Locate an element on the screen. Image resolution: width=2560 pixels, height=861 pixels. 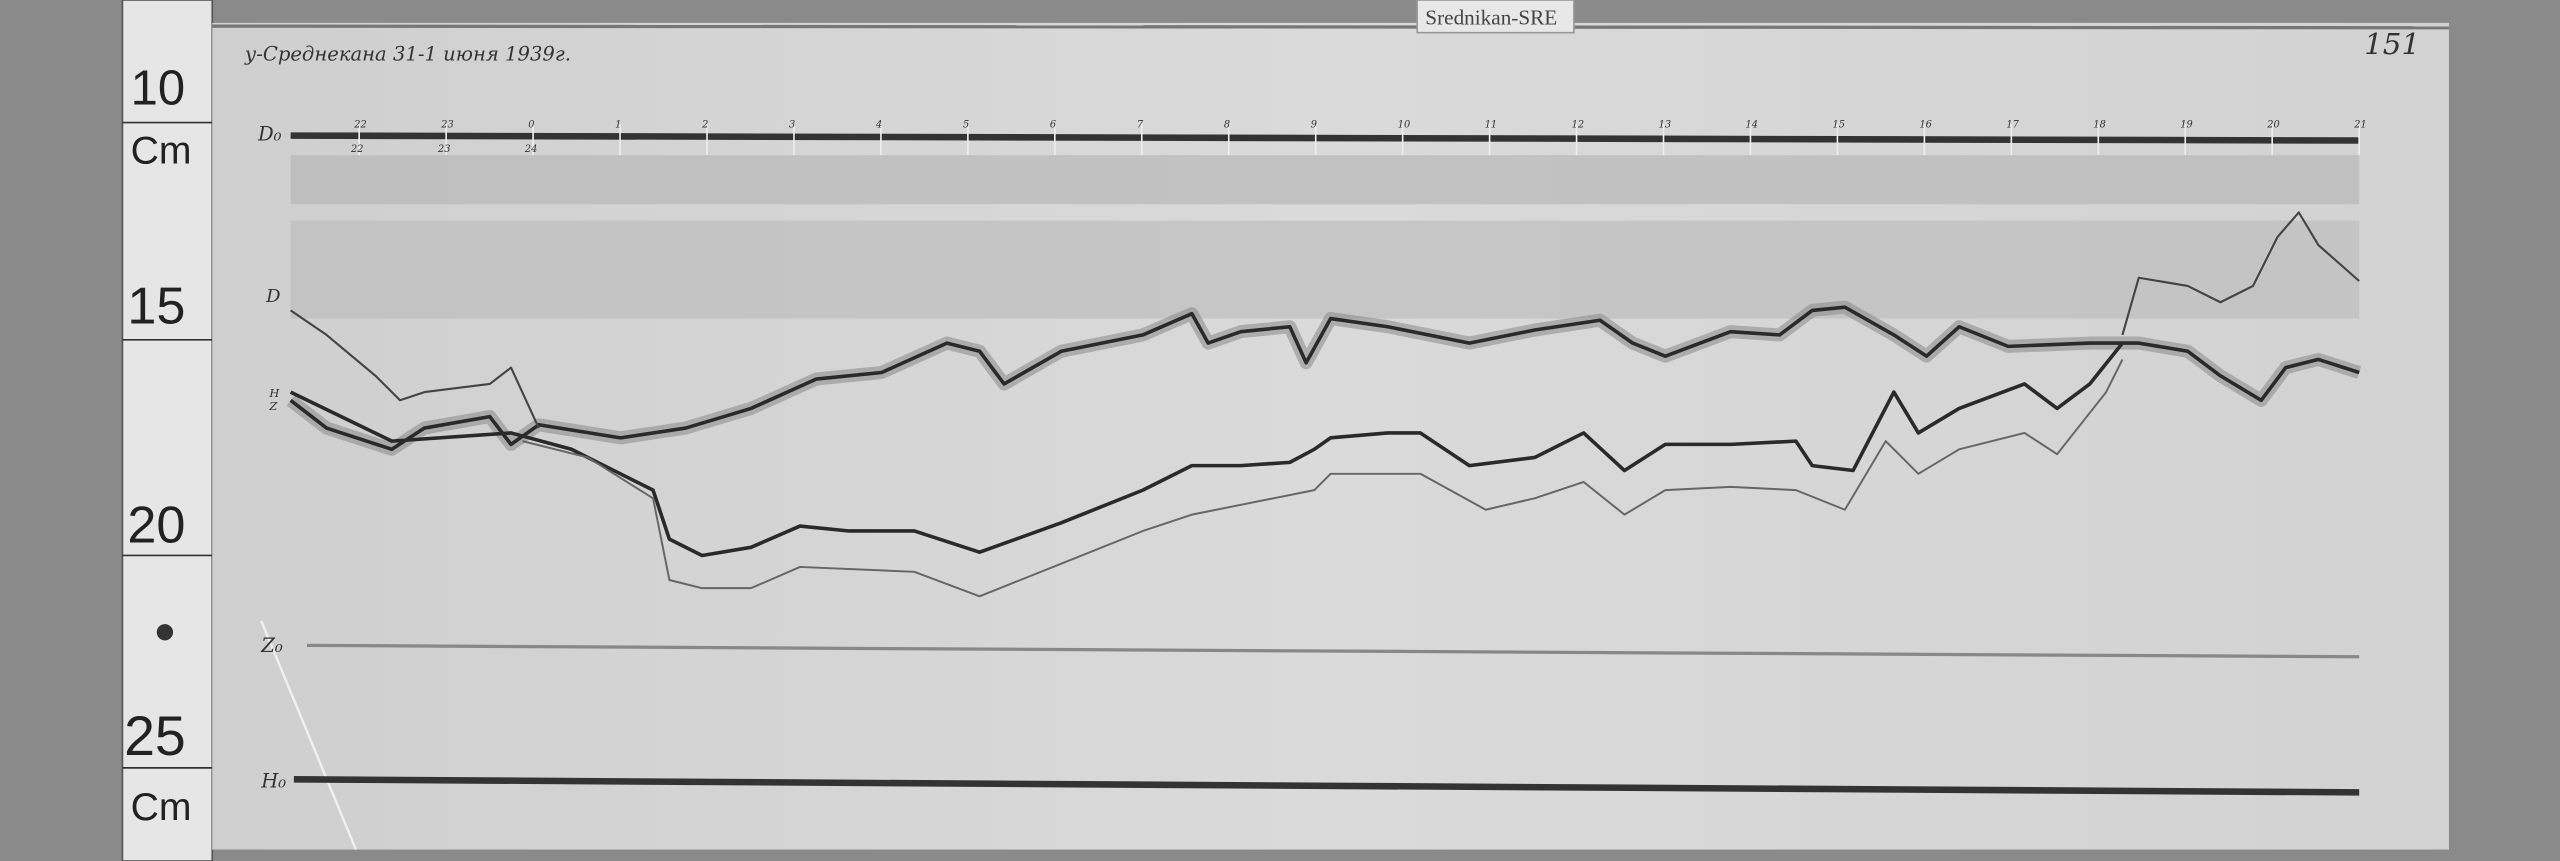
hour-label: 7 is located at coordinates (1140, 124).